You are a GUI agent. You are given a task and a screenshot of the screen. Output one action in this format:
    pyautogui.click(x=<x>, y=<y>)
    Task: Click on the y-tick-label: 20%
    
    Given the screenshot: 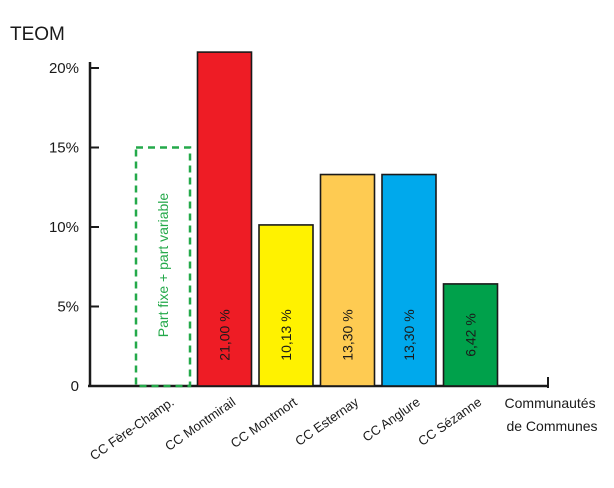 What is the action you would take?
    pyautogui.click(x=64, y=68)
    